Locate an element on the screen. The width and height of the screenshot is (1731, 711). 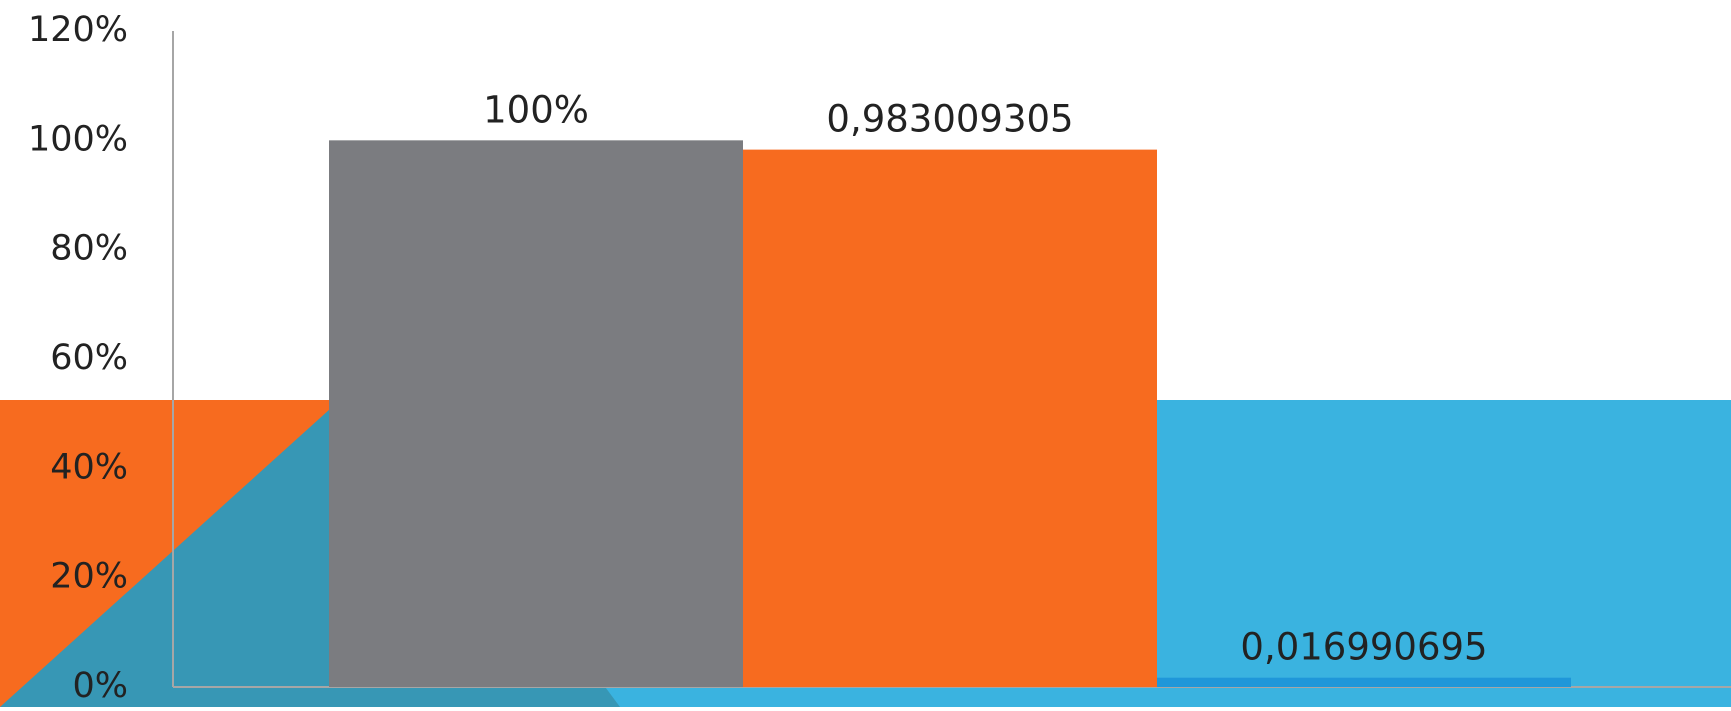
y-tick-label: 120% is located at coordinates (78, 30).